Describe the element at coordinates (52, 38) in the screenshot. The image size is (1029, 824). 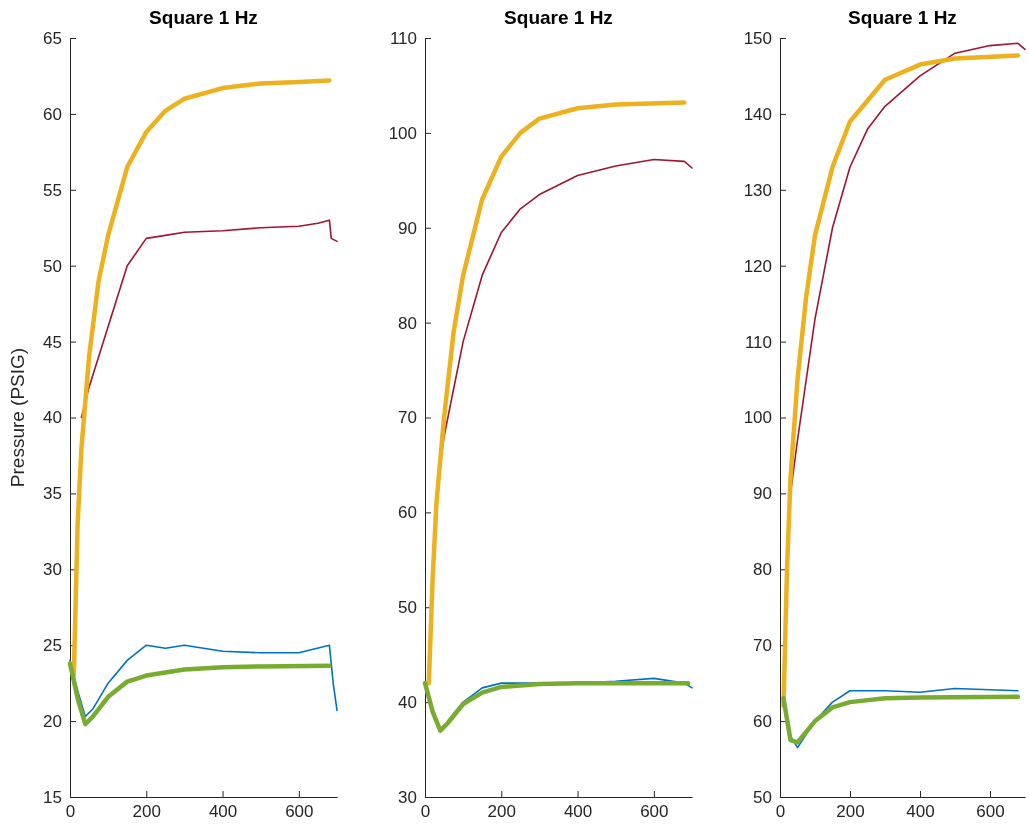
I see `y-tick-label: 65` at that location.